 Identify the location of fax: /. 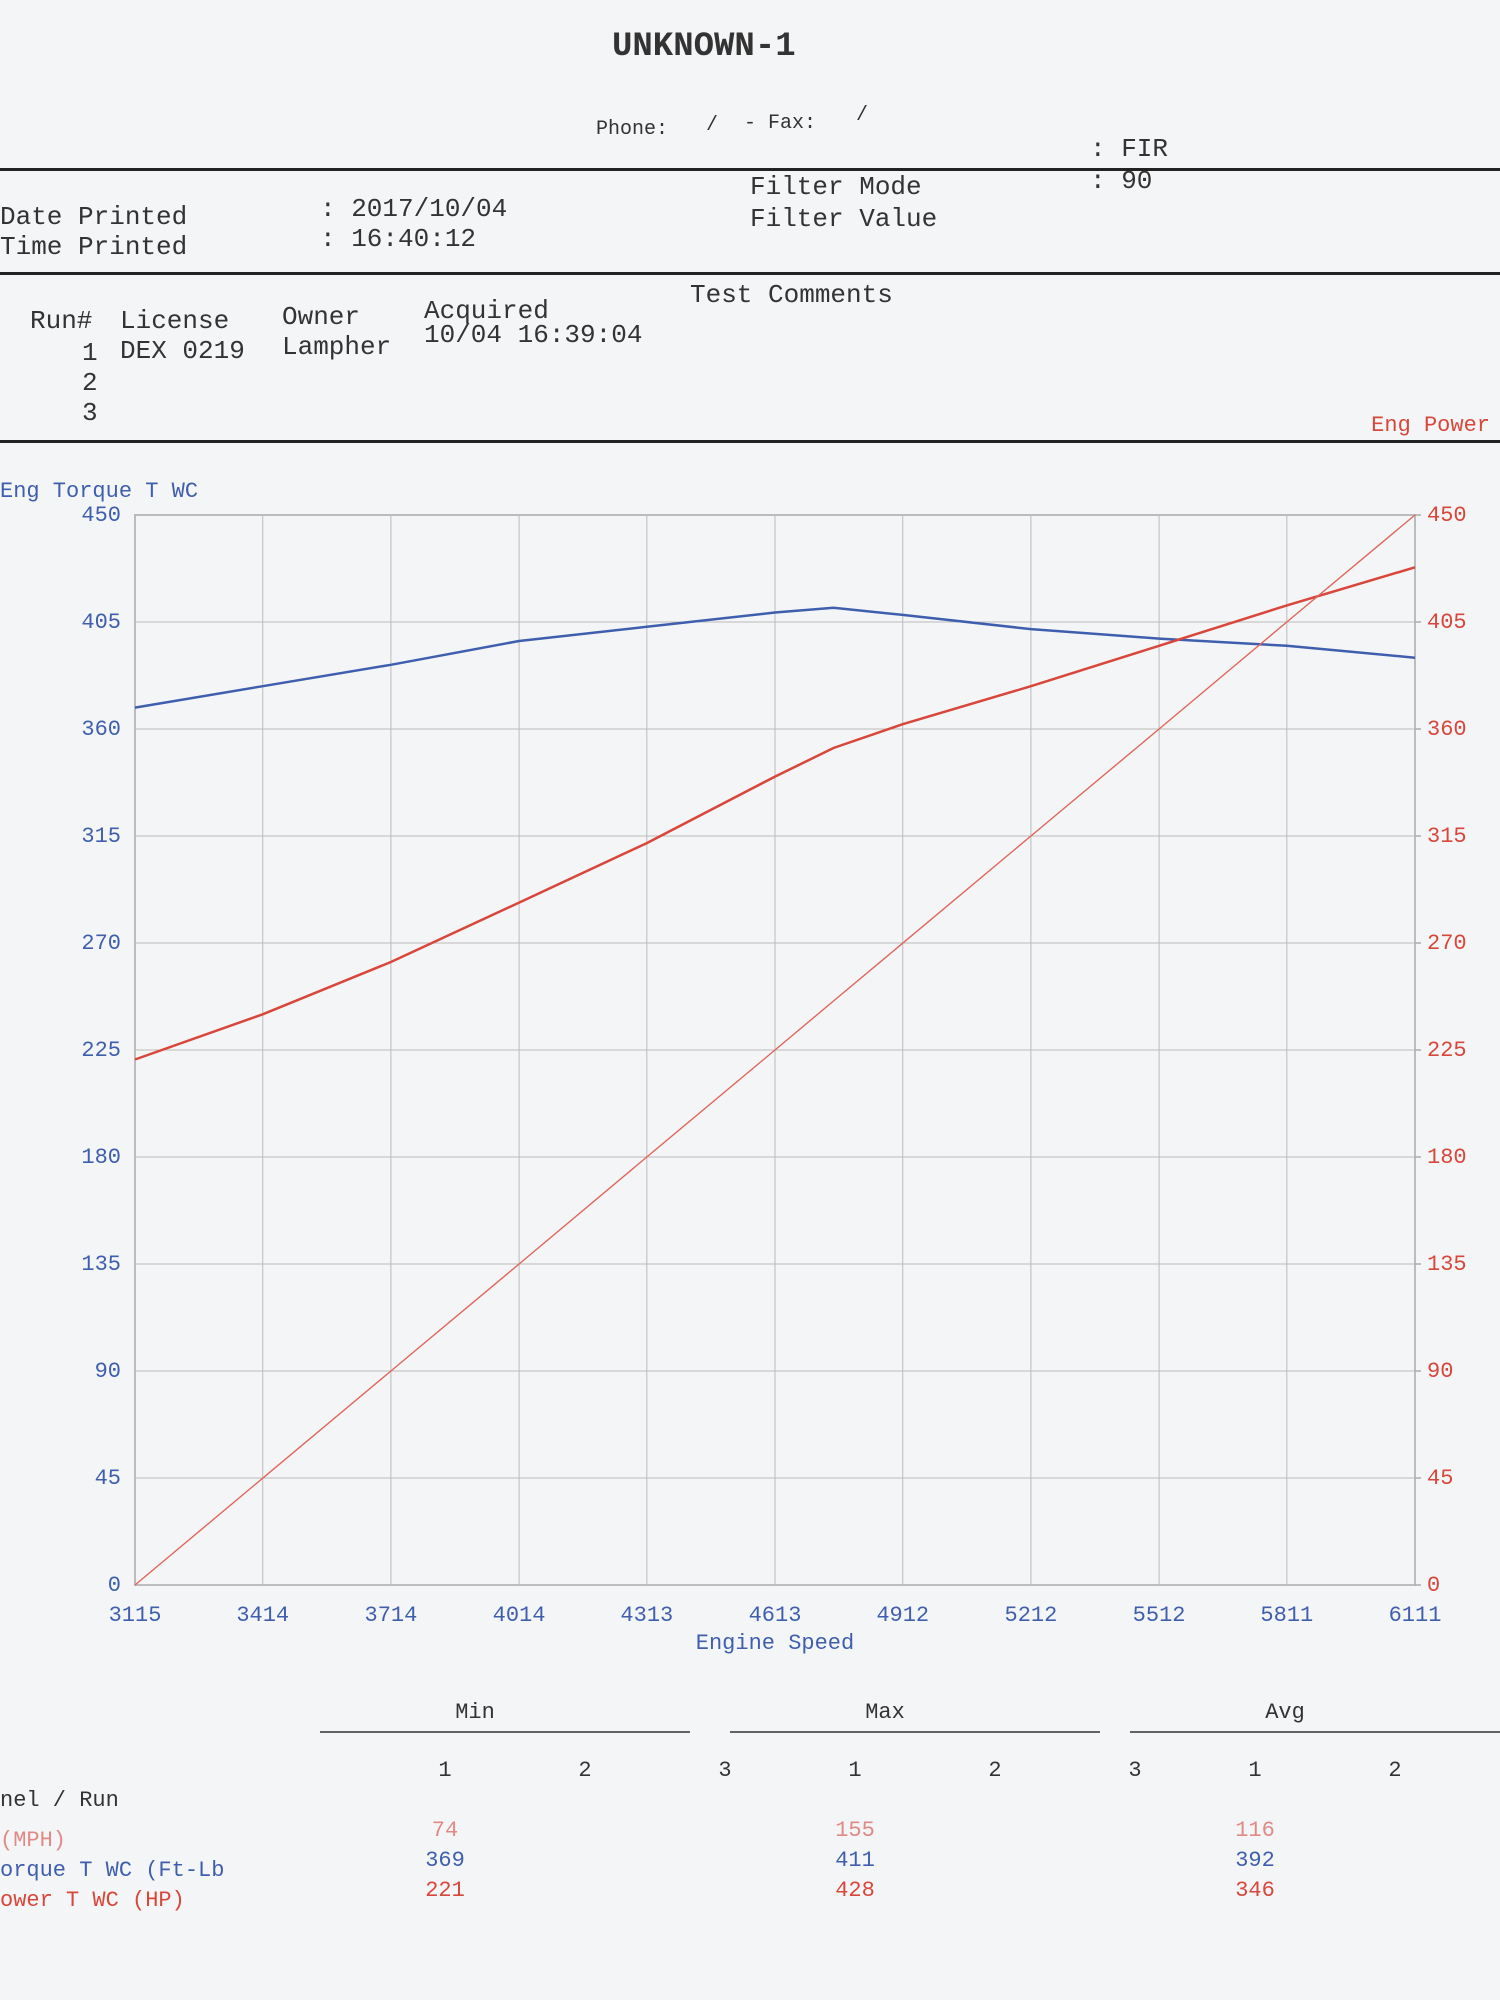
(862, 115).